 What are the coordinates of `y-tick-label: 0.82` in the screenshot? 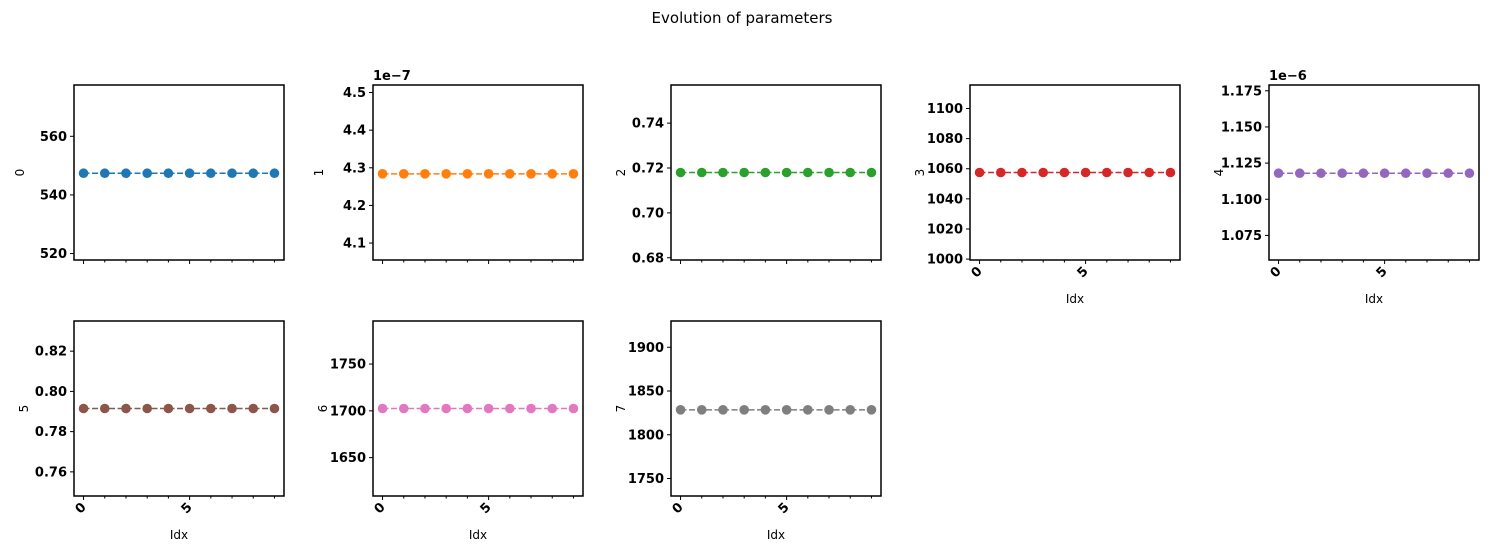 It's located at (51, 352).